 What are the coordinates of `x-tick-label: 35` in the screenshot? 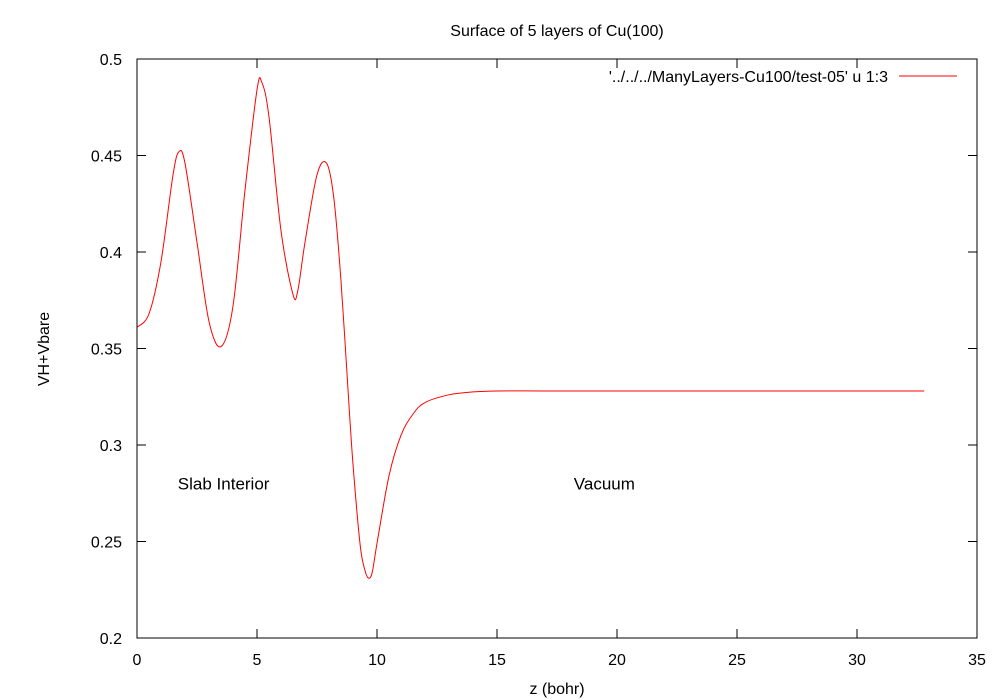 It's located at (977, 660).